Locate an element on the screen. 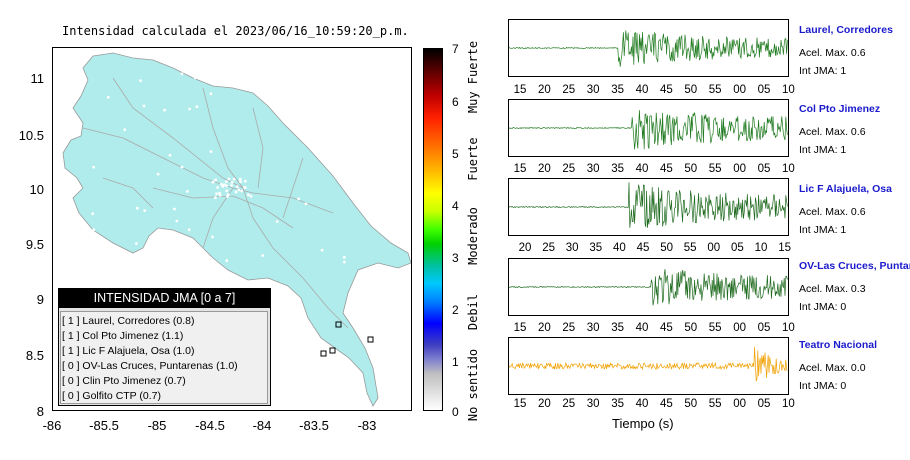 Image resolution: width=910 pixels, height=460 pixels. map-xtick: -85 is located at coordinates (157, 425).